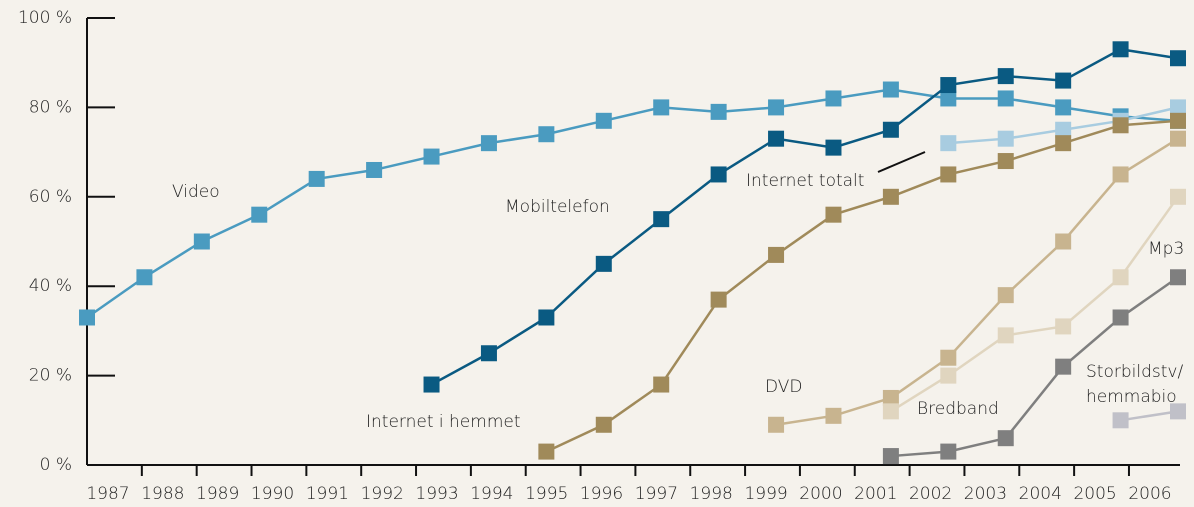  Describe the element at coordinates (546, 494) in the screenshot. I see `x-tick-label: 1995` at that location.